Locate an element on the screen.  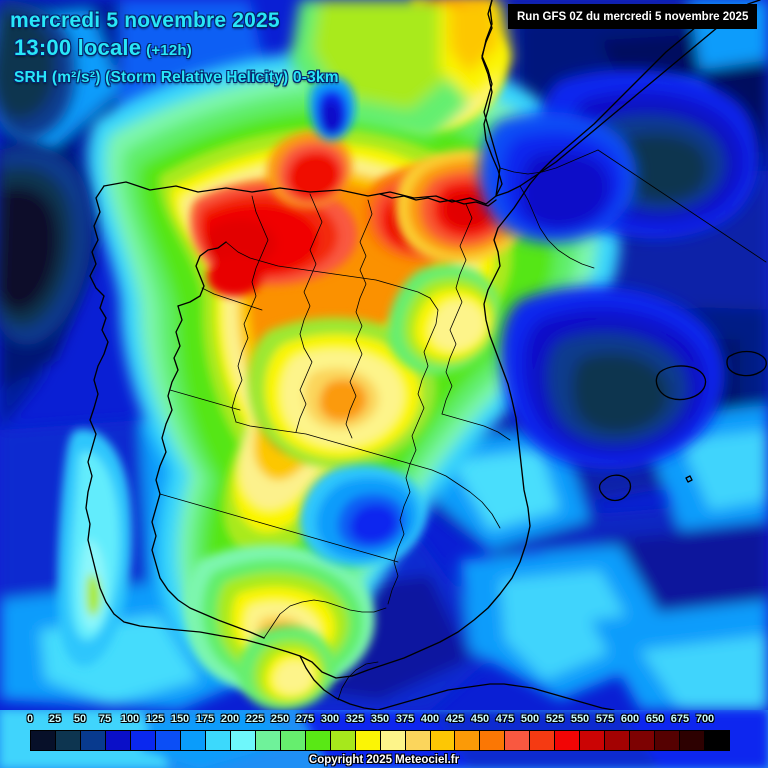
scale-tick-700: 700 is located at coordinates (705, 719).